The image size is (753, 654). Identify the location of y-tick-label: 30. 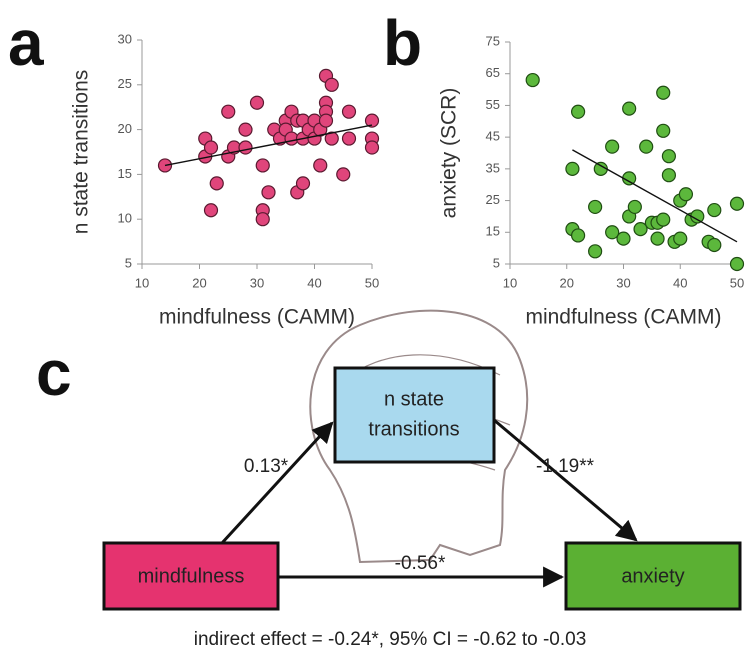
(125, 38).